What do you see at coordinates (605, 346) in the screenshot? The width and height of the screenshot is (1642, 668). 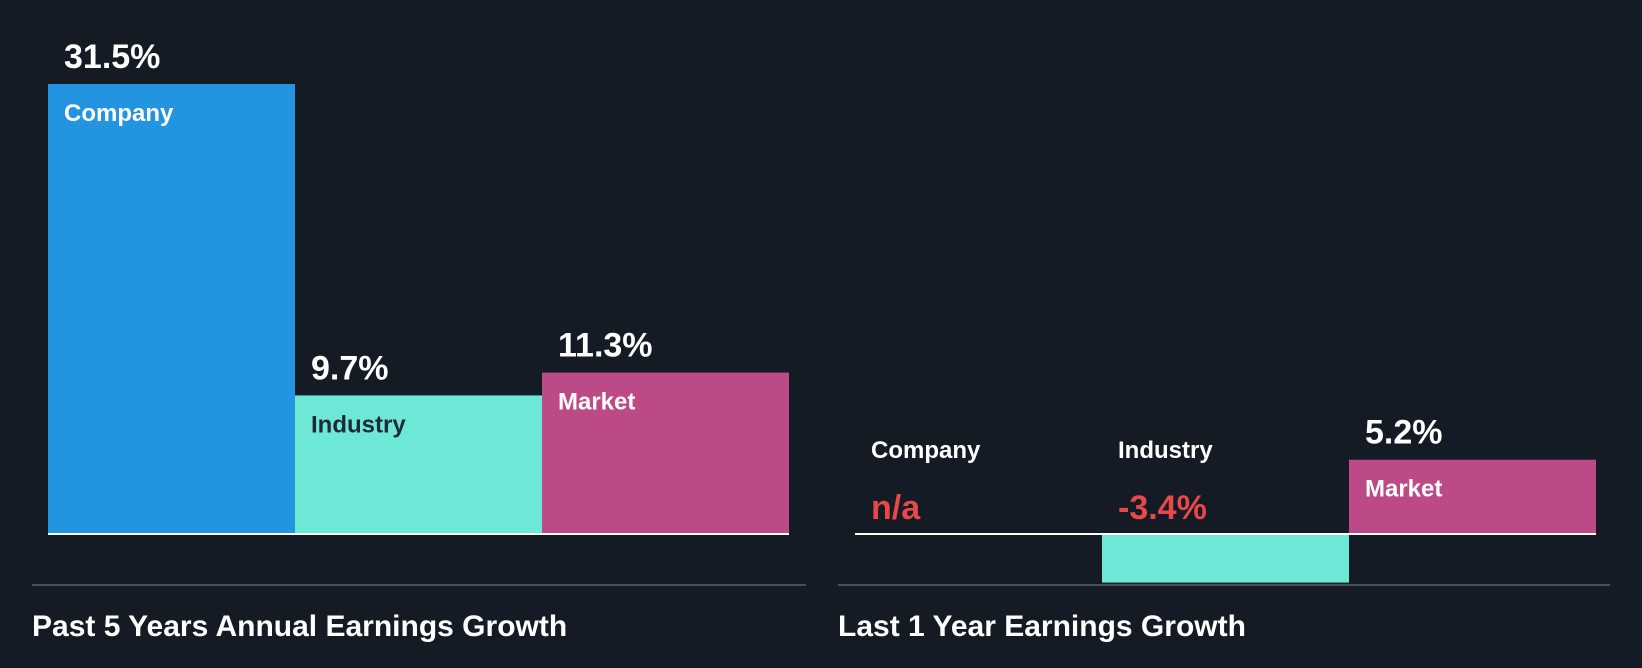 I see `past-5y-value-market: 11.3%` at bounding box center [605, 346].